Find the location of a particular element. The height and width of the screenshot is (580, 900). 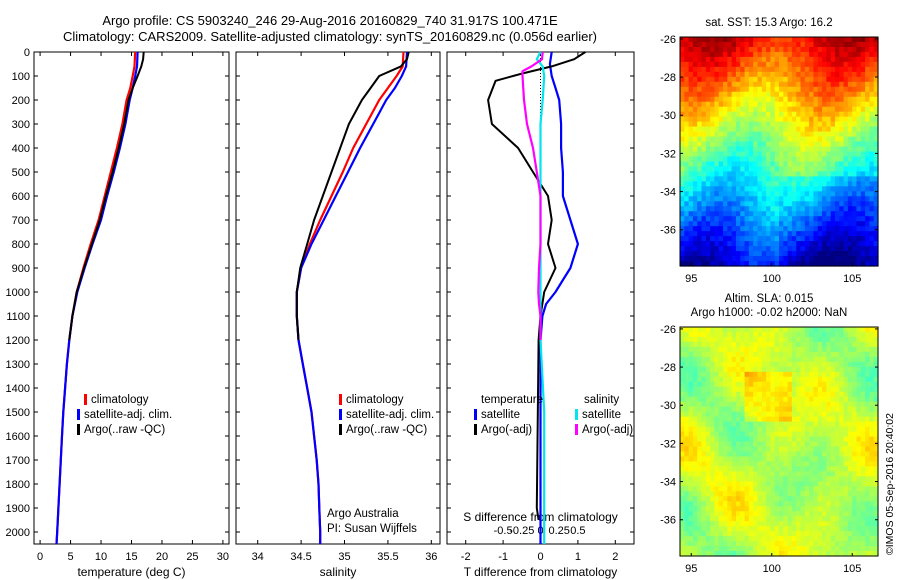

map-frame is located at coordinates (779, 441).